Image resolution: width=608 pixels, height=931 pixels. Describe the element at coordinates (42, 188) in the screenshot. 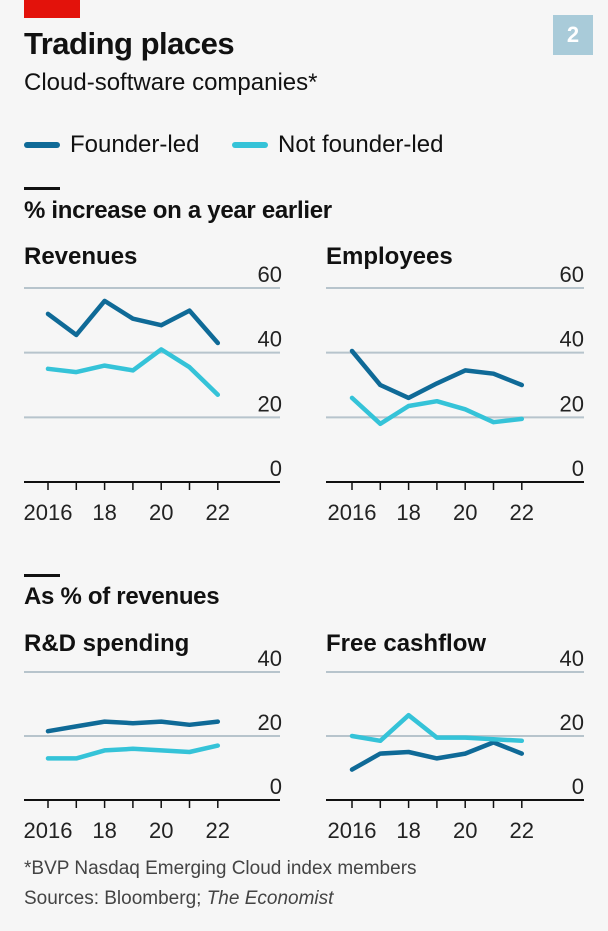

I see `section-rule-growth` at that location.